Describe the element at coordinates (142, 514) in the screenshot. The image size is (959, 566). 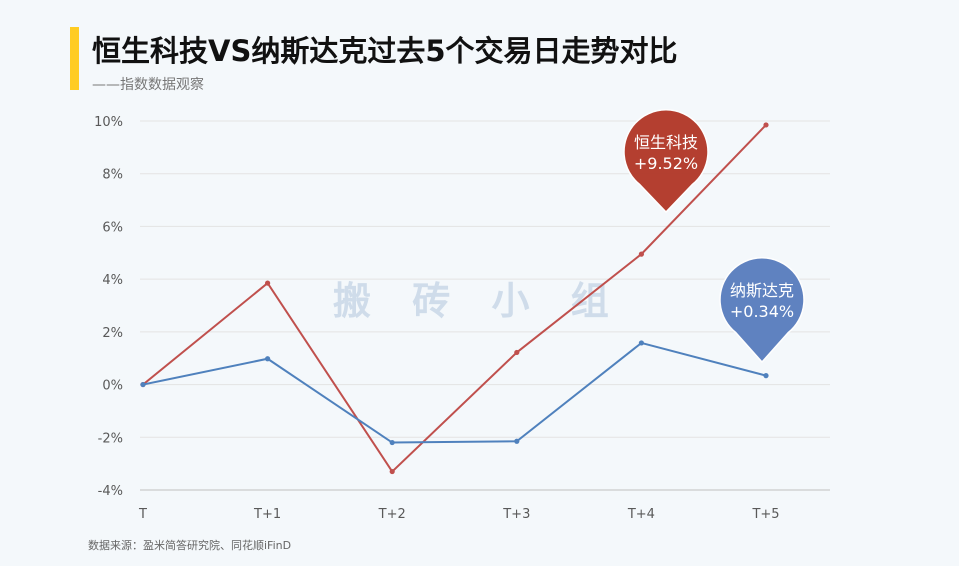
I see `x-tick-label: T` at that location.